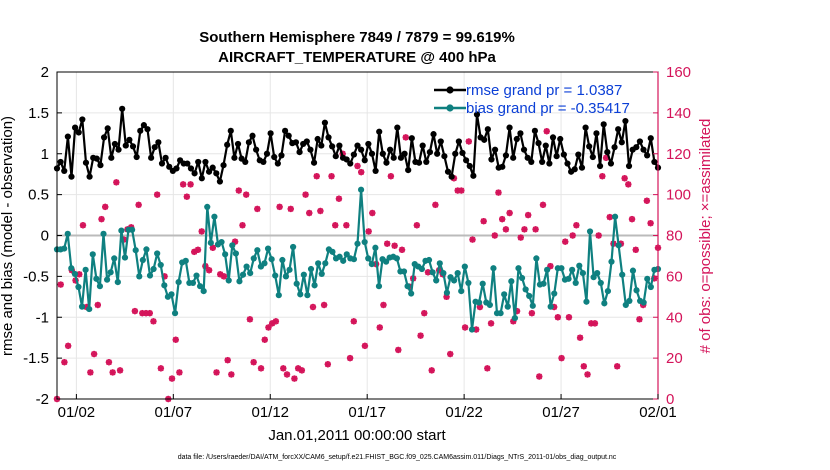  I want to click on x-tick-label: 01/22, so click(464, 412).